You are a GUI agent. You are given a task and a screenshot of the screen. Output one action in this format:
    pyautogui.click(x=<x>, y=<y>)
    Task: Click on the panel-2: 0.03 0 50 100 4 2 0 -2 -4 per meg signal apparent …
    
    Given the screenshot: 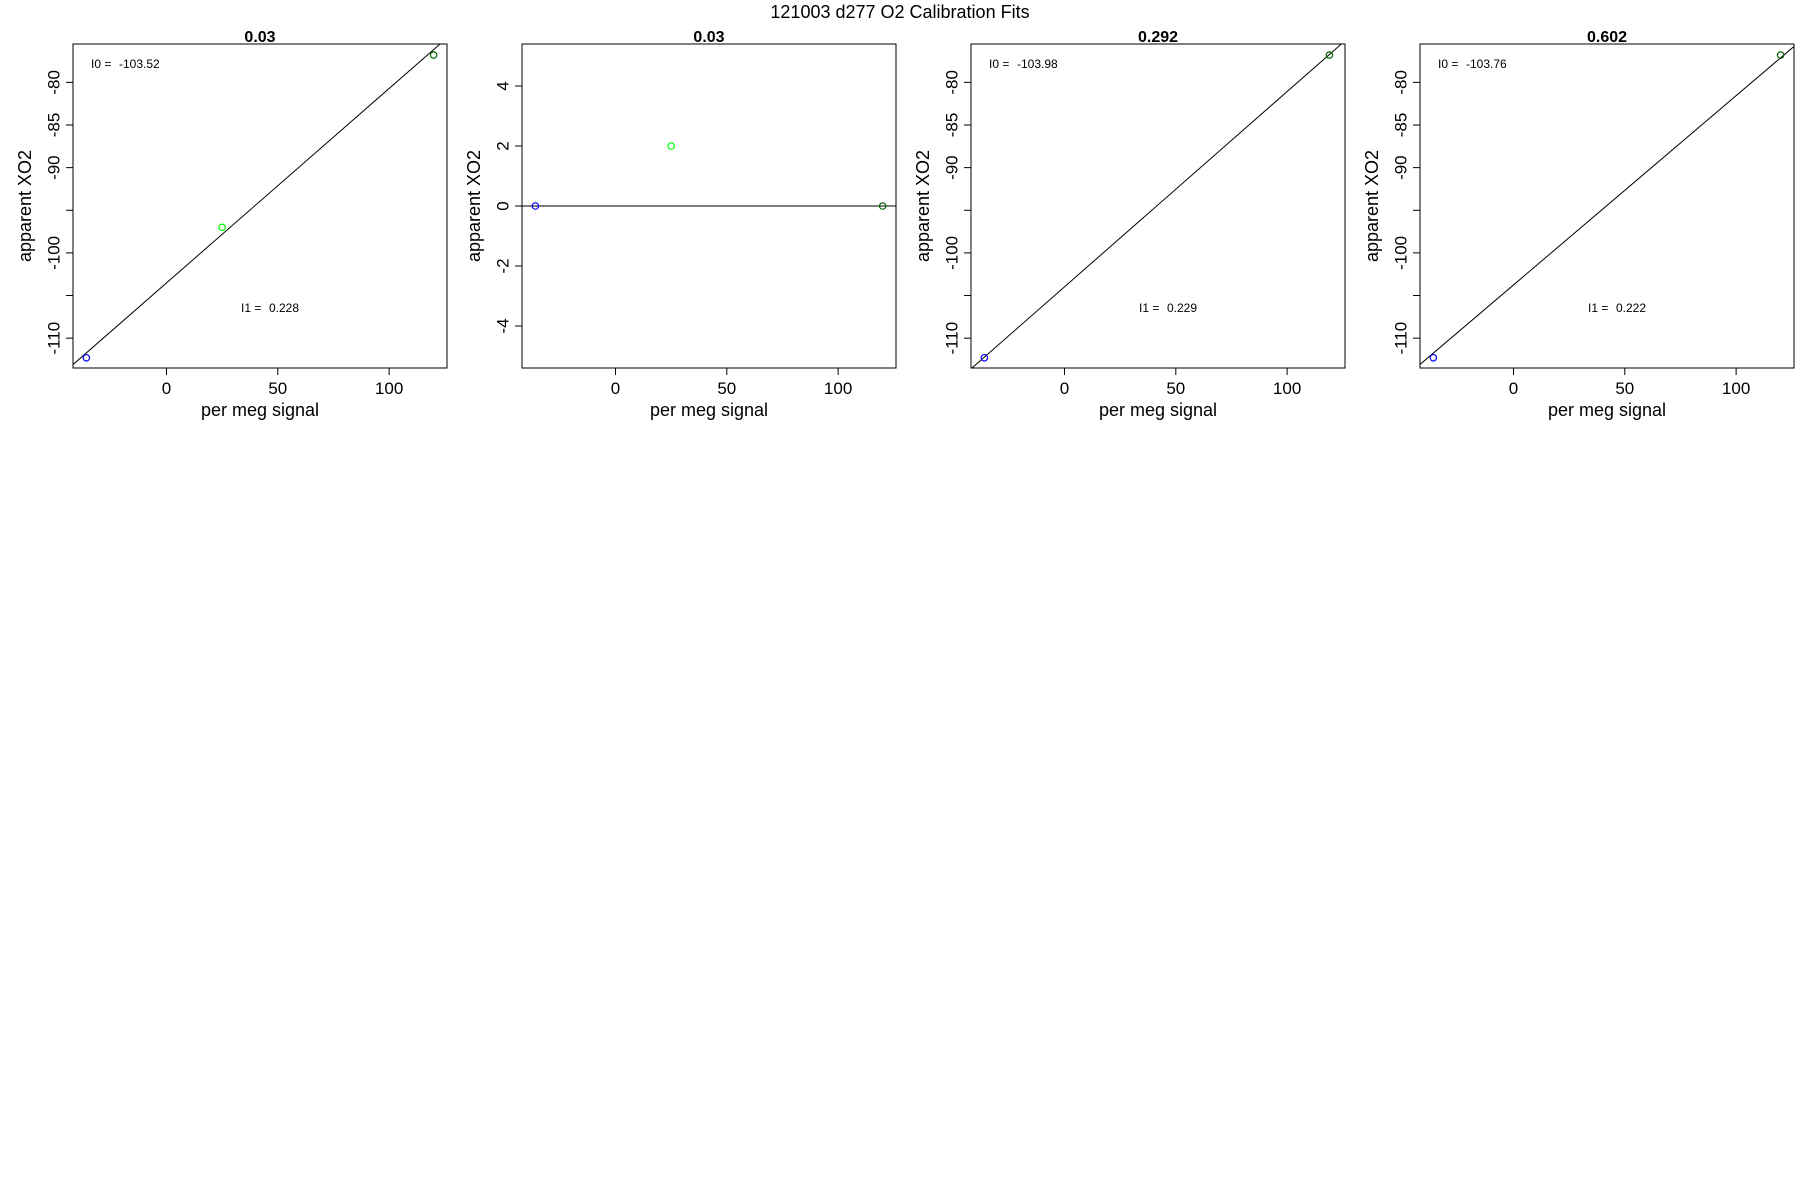 What is the action you would take?
    pyautogui.click(x=680, y=224)
    